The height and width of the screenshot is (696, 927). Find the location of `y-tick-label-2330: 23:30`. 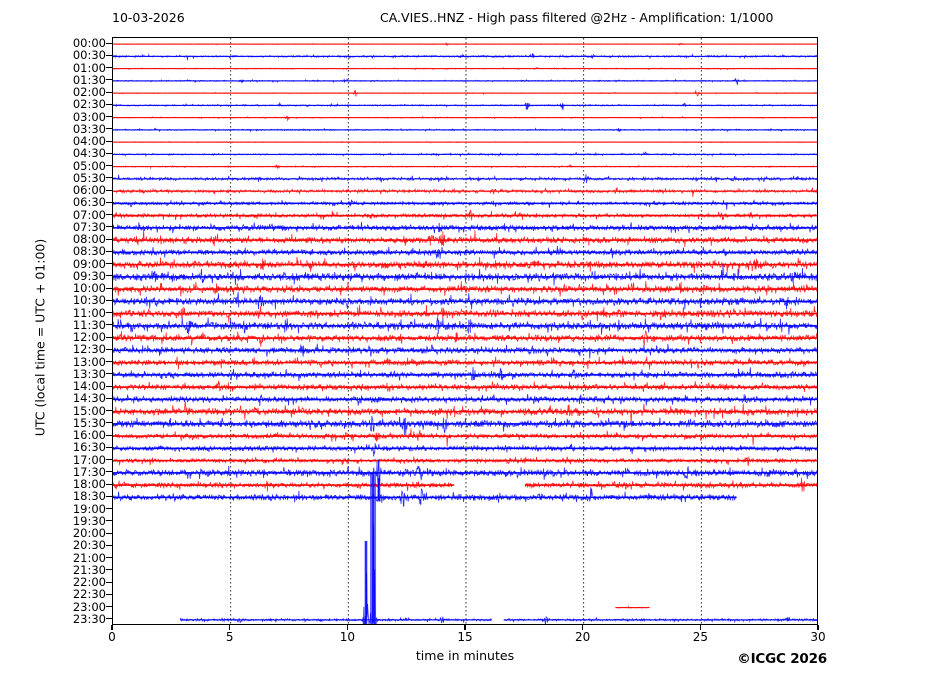

y-tick-label-2330: 23:30 is located at coordinates (89, 618).